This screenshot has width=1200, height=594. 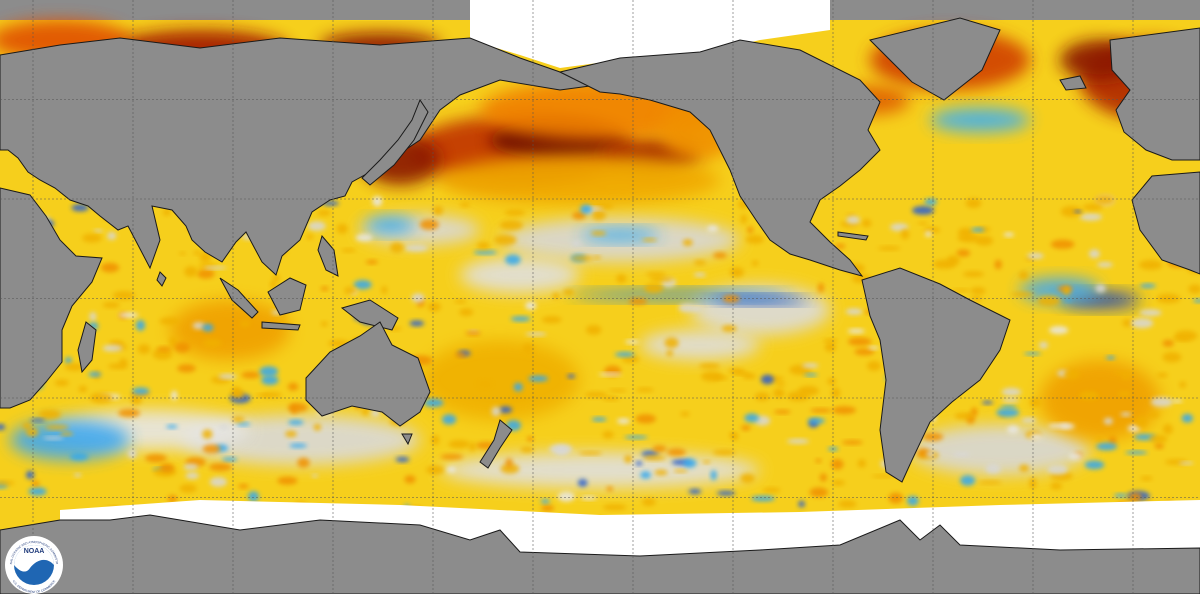 I want to click on anomaly-patch, so click(x=700, y=345).